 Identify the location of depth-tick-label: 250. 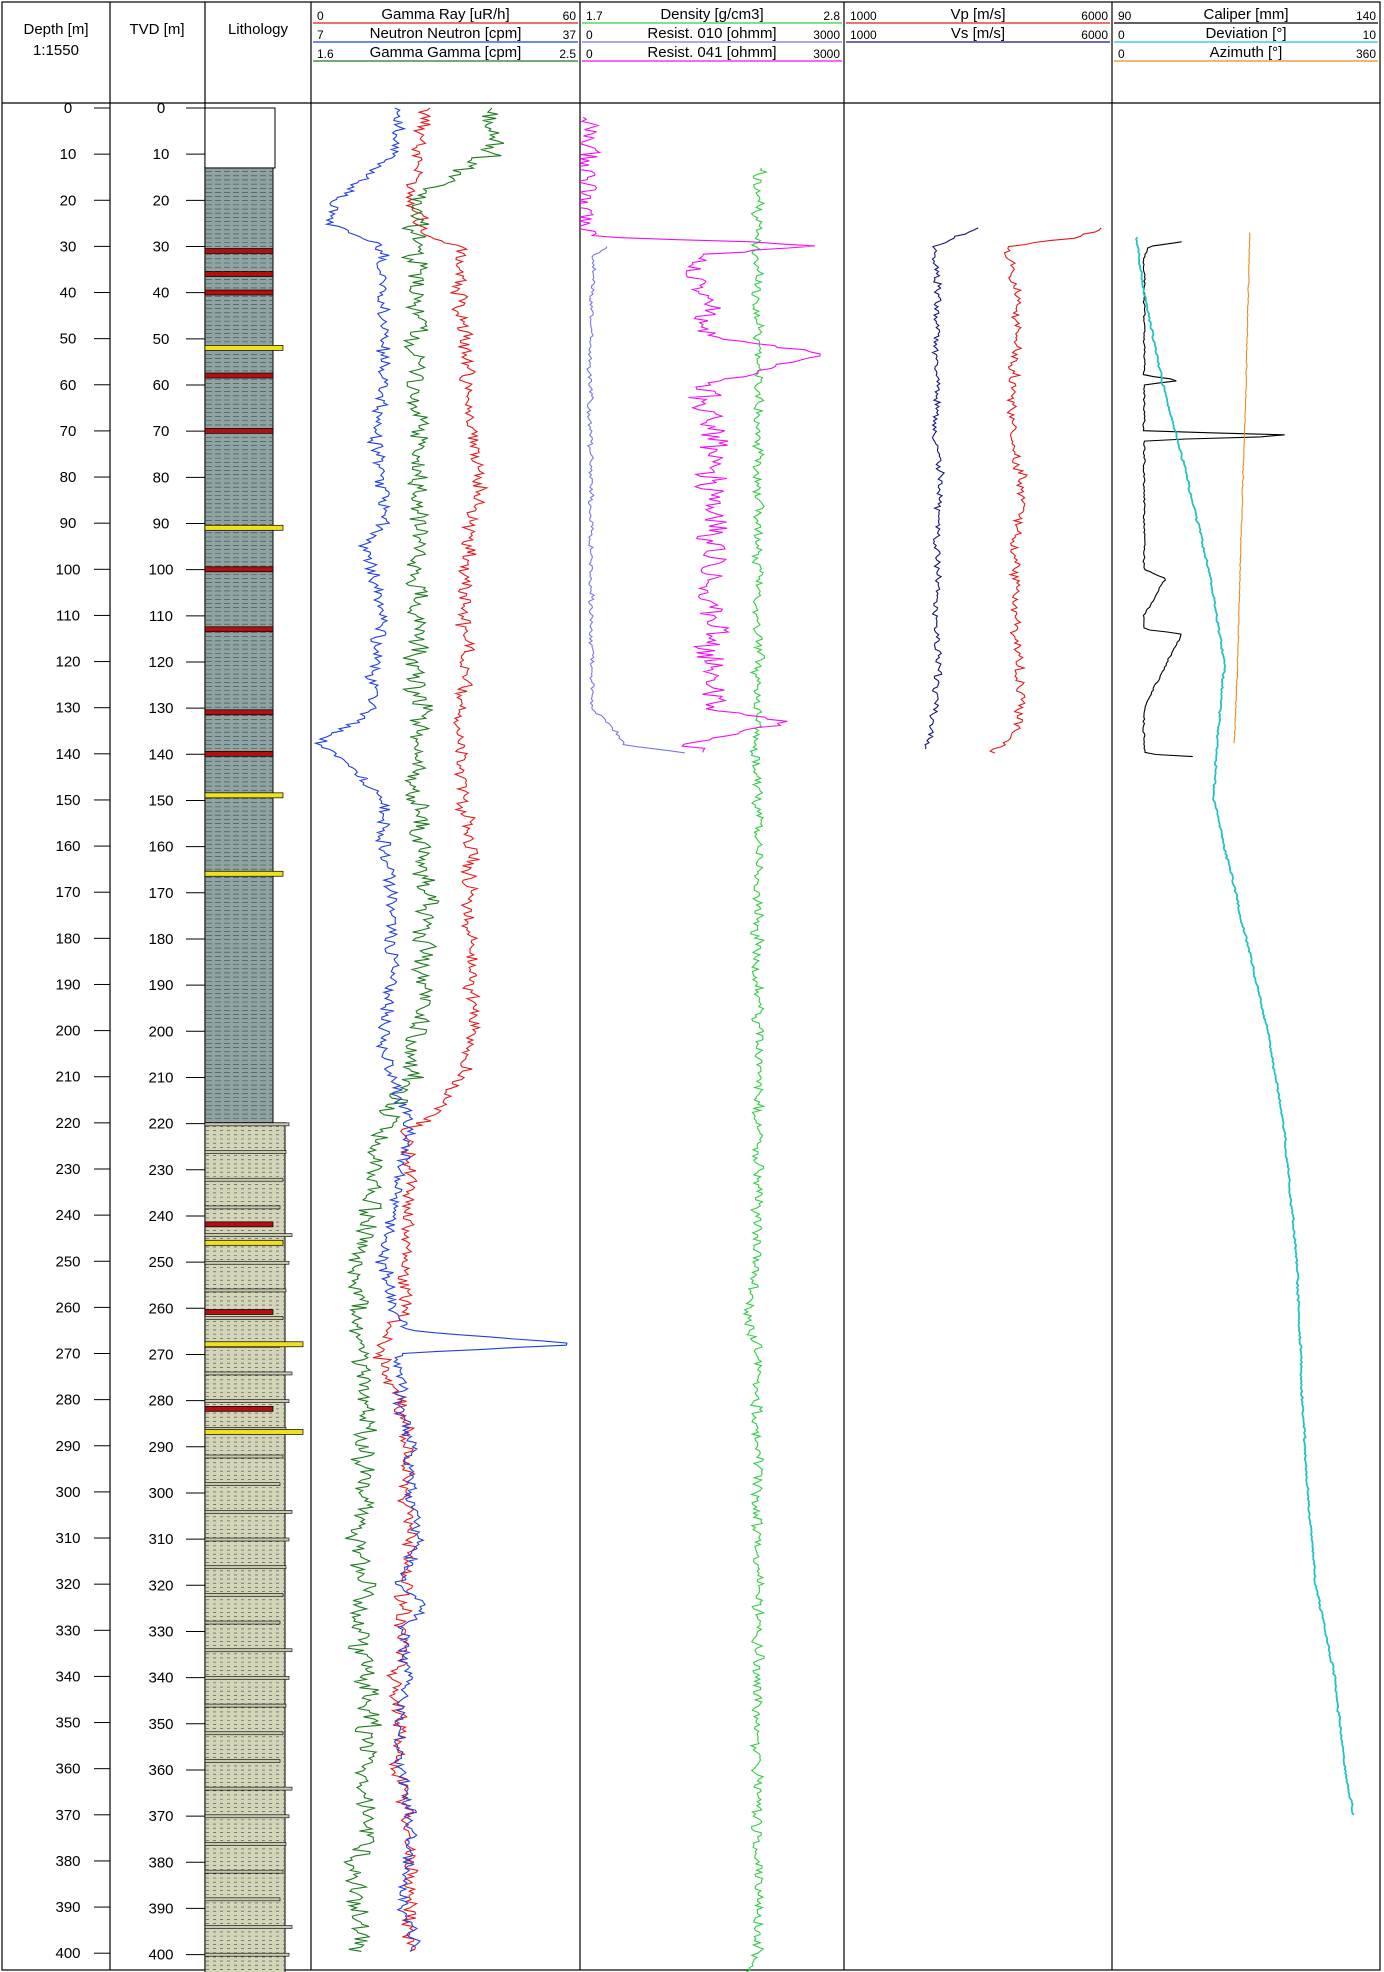
(67, 1261).